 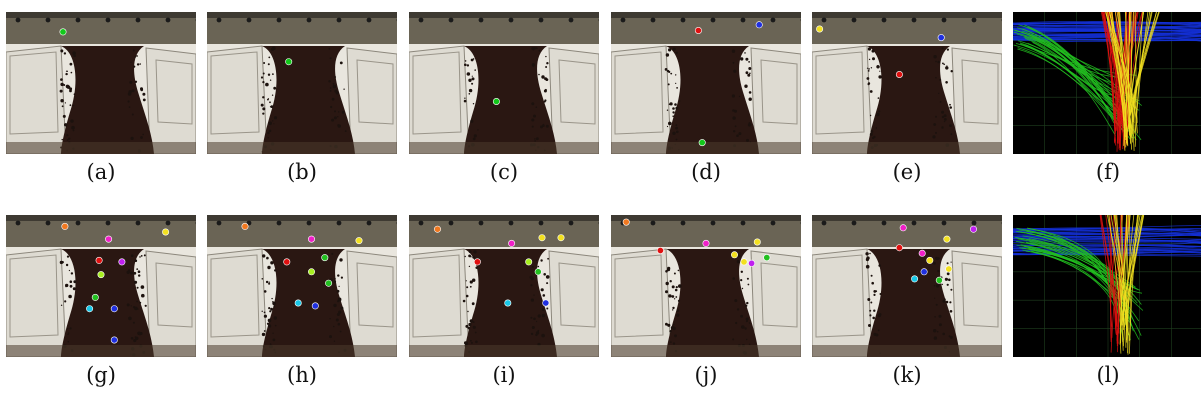 I want to click on right-snow-block, so click(x=573, y=303).